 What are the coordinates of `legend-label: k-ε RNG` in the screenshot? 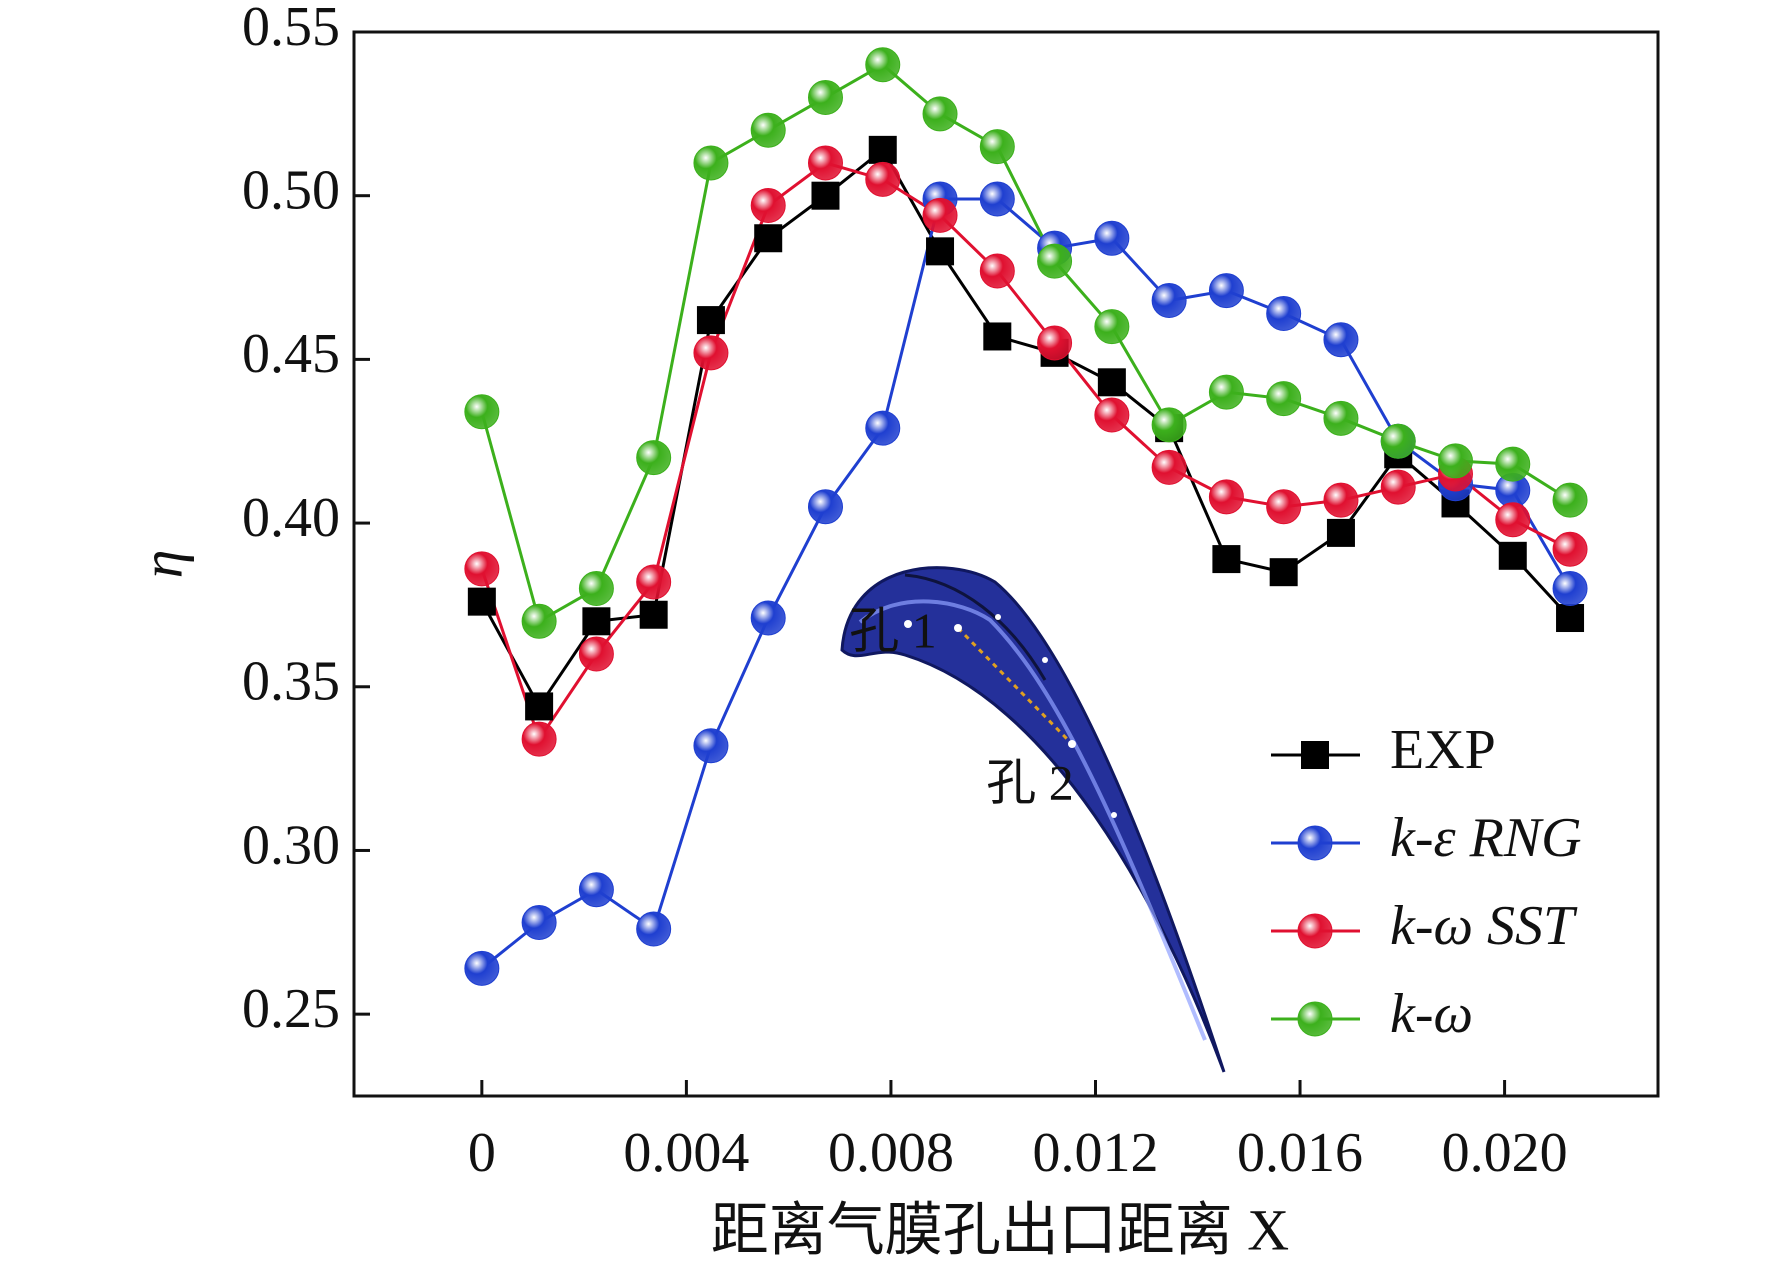 It's located at (1486, 838).